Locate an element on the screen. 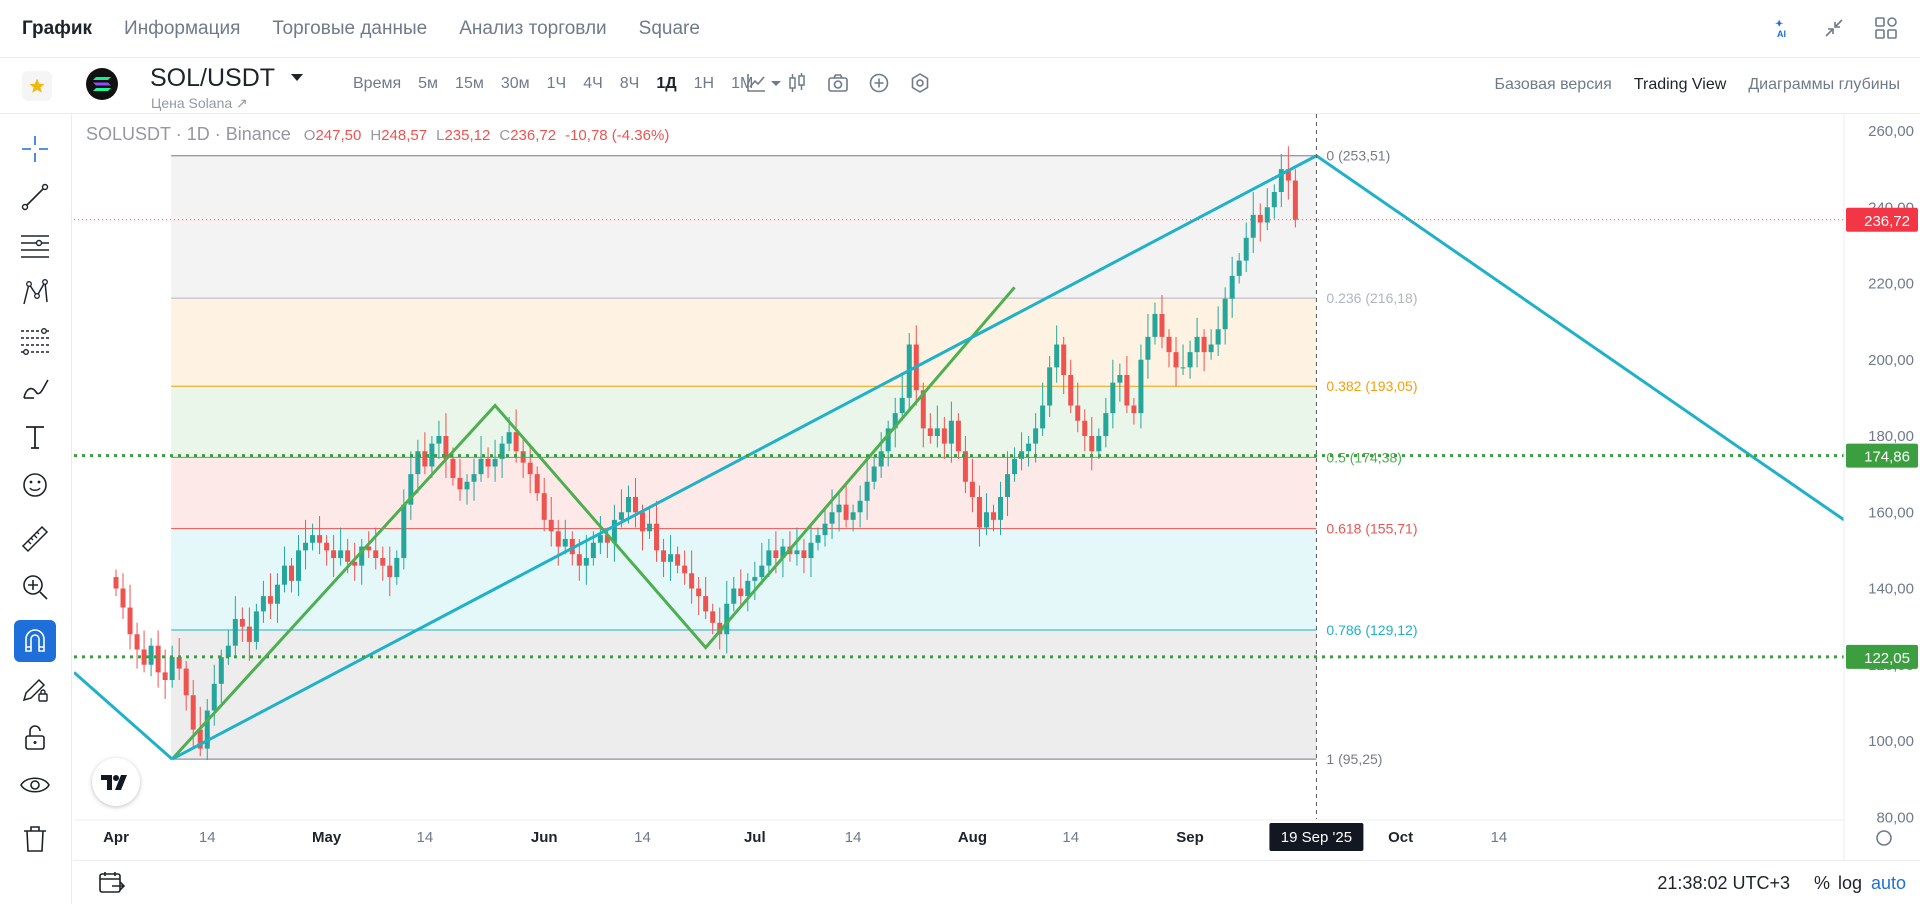 The width and height of the screenshot is (1920, 904). horizontal-lines-icon is located at coordinates (35, 245).